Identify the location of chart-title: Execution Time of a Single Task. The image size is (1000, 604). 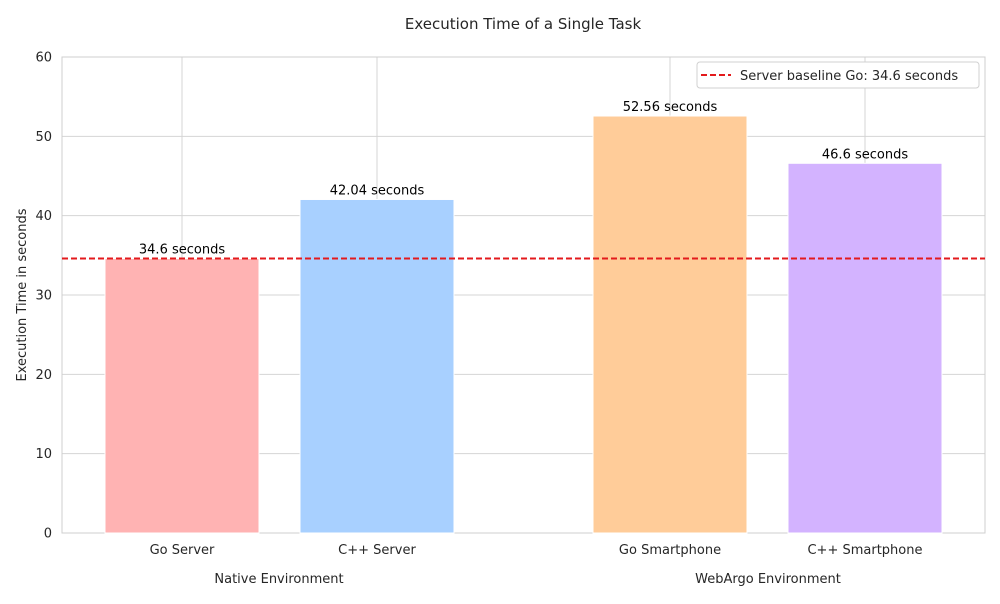
(523, 24).